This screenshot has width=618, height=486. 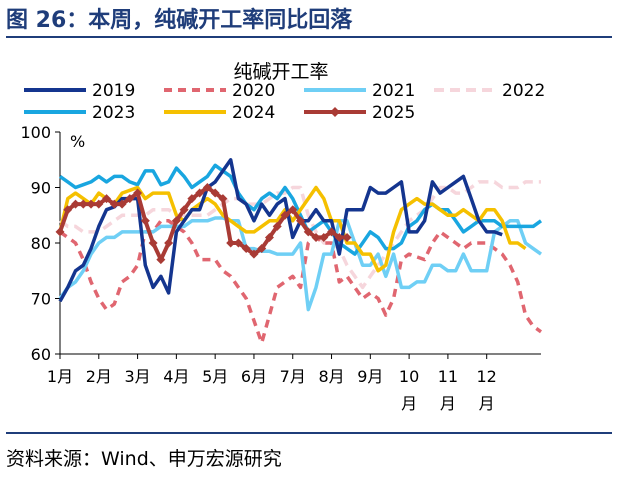 I want to click on x-tick-label: 8月, so click(x=331, y=376).